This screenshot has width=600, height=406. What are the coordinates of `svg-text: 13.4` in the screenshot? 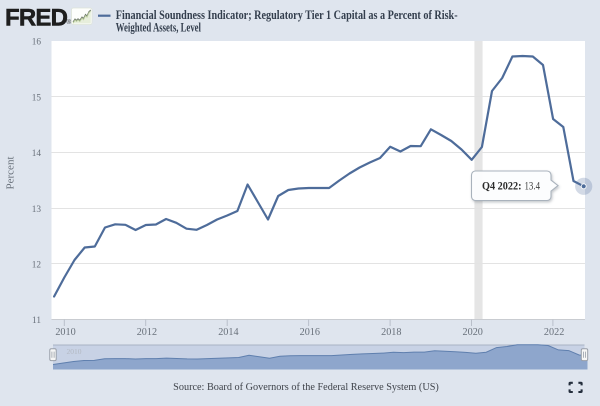 It's located at (533, 187).